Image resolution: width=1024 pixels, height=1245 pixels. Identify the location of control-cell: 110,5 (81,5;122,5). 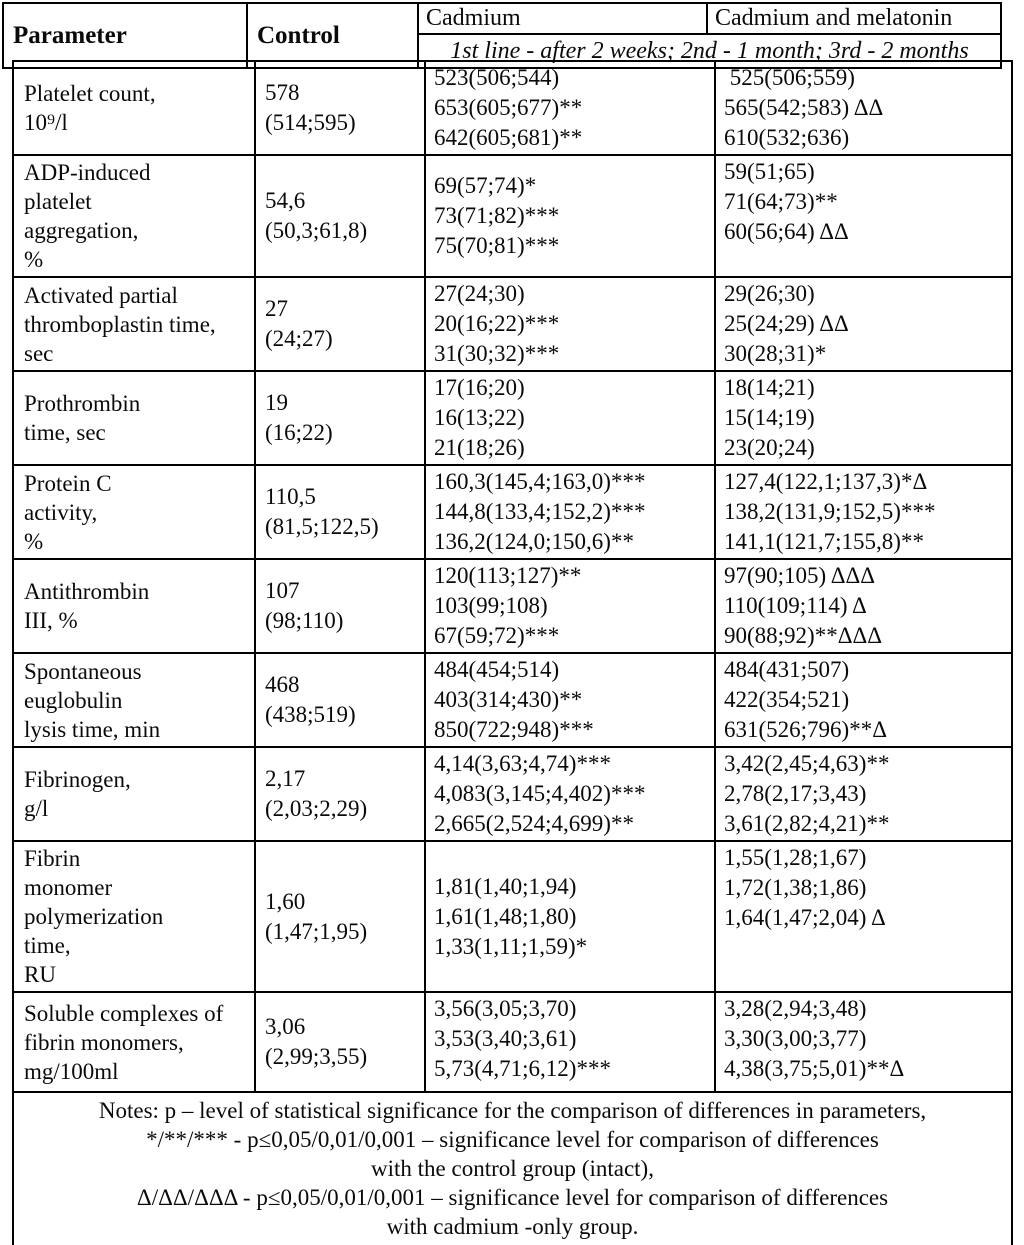
(340, 512).